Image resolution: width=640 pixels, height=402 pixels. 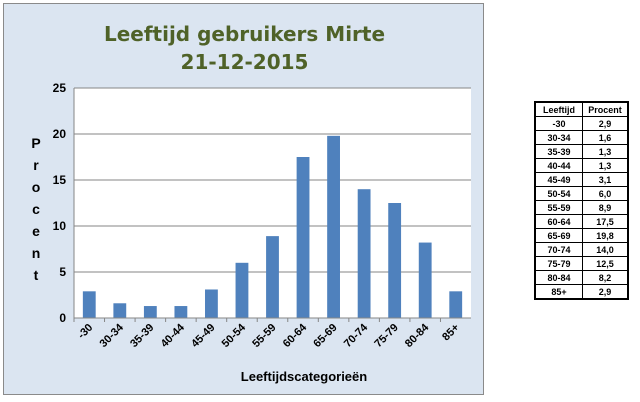 What do you see at coordinates (558, 179) in the screenshot?
I see `table-cell-leeftijd: 45-49` at bounding box center [558, 179].